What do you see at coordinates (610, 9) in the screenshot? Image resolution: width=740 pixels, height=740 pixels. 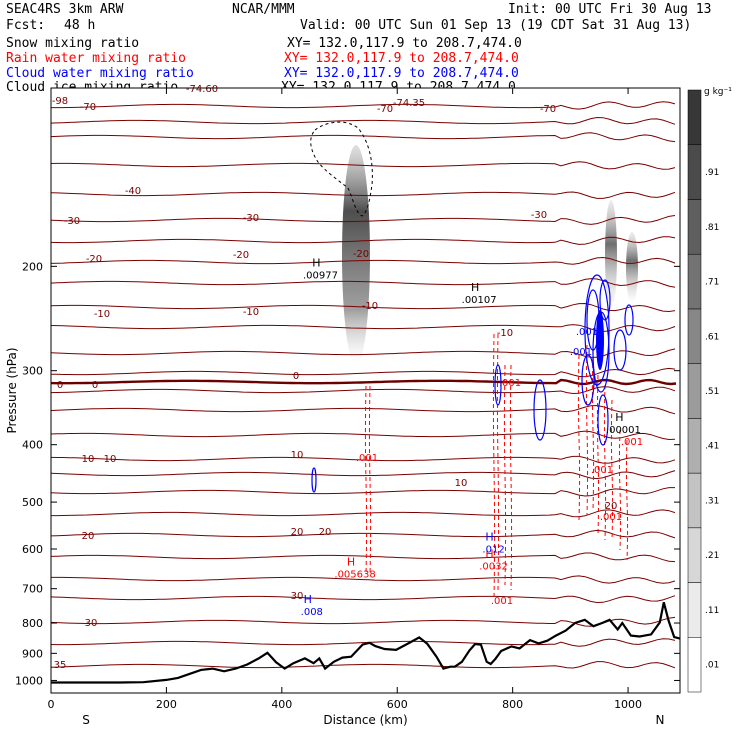 I see `init-time: Init: 00 UTC Fri 30 Aug 13` at bounding box center [610, 9].